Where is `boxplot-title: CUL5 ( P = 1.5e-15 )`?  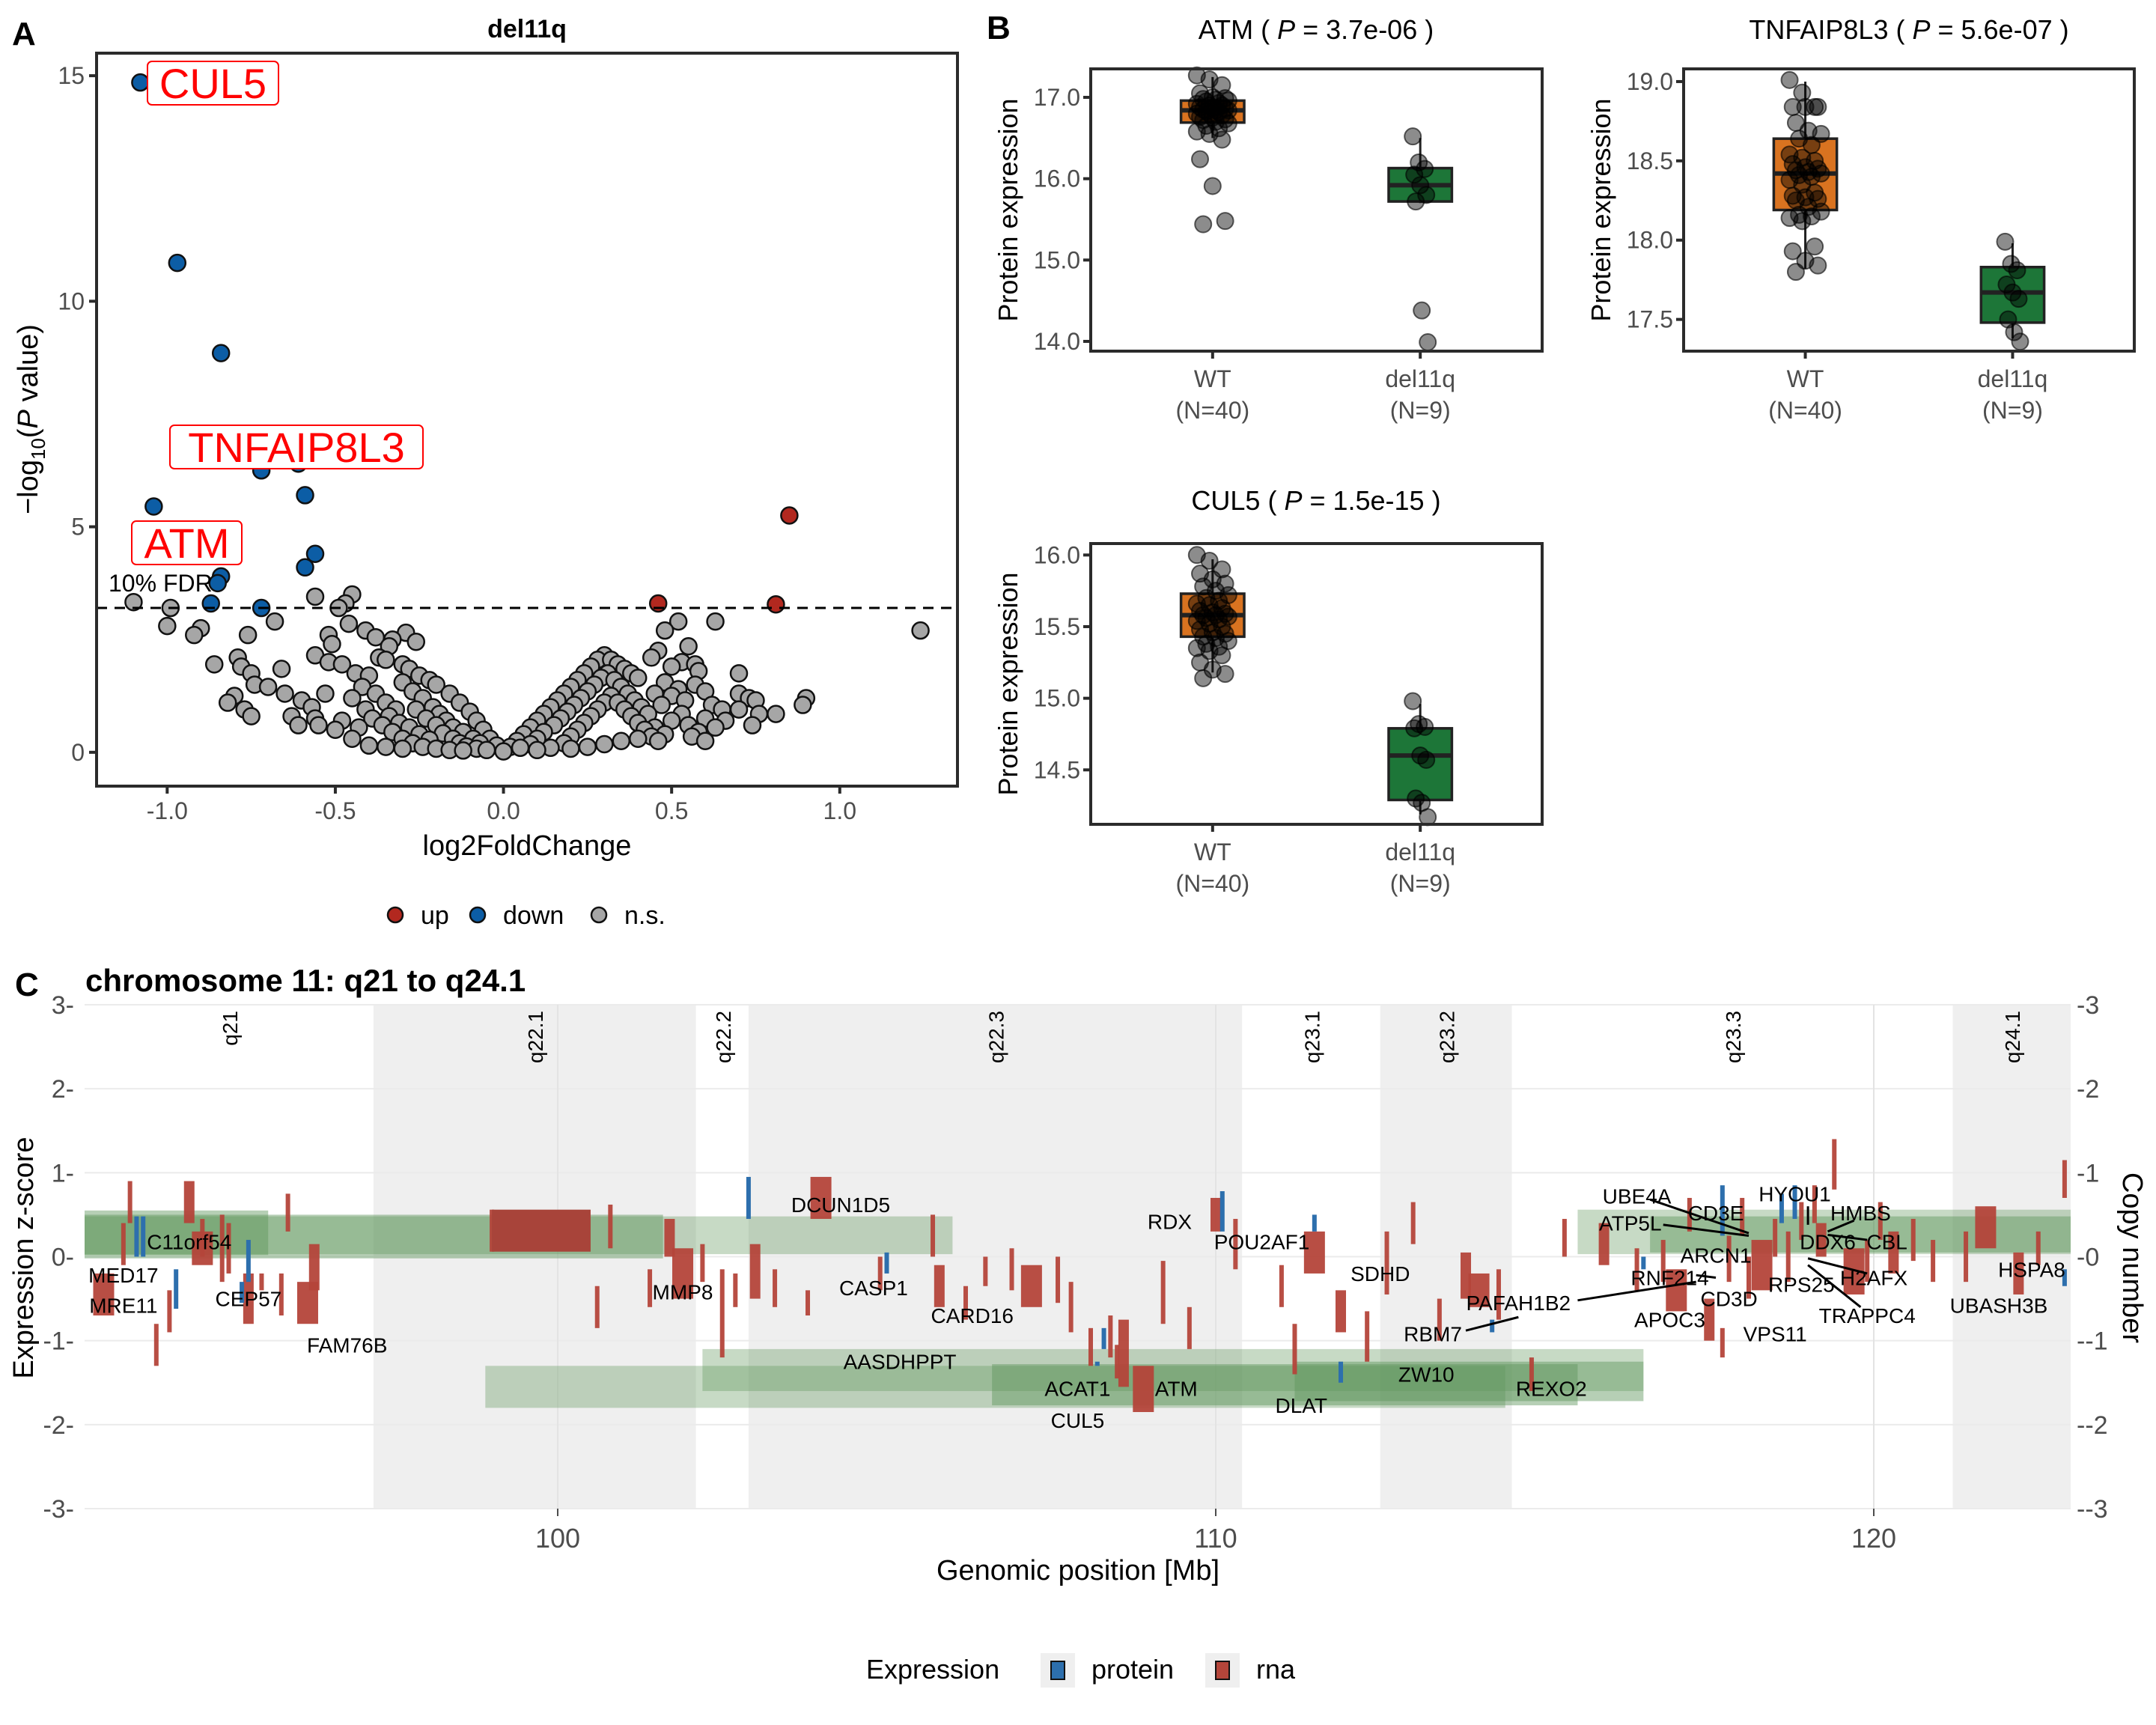
boxplot-title: CUL5 ( P = 1.5e-15 ) is located at coordinates (1315, 500).